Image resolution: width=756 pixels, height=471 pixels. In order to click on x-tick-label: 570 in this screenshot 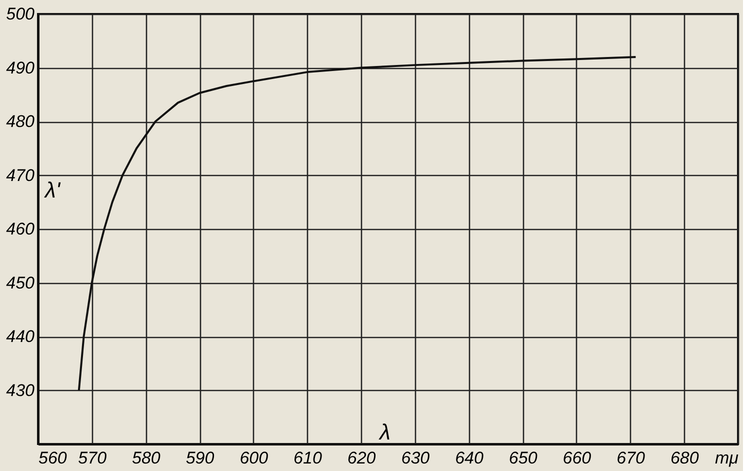, I will do `click(93, 458)`.